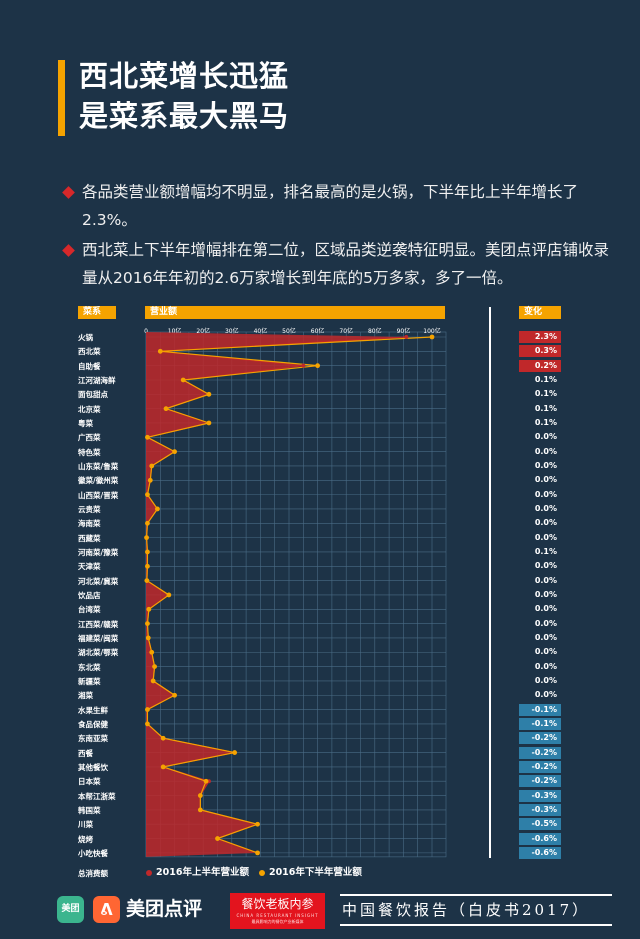 This screenshot has height=939, width=640. Describe the element at coordinates (93, 395) in the screenshot. I see `category-label: 面包甜点` at that location.